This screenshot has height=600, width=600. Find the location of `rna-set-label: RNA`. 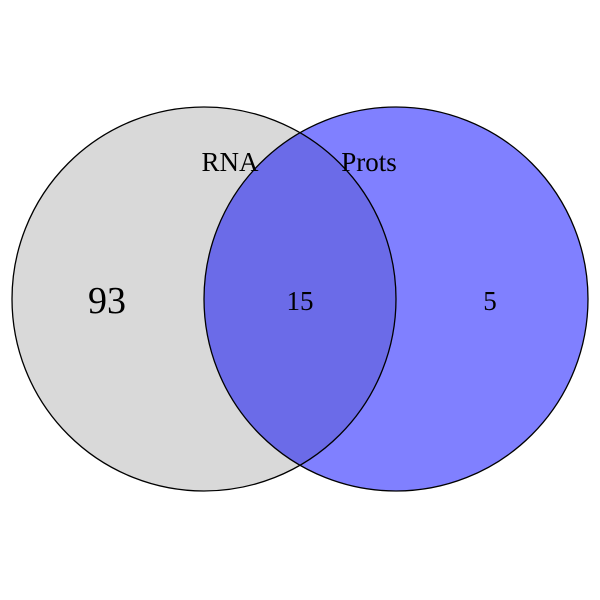

rna-set-label: RNA is located at coordinates (230, 162).